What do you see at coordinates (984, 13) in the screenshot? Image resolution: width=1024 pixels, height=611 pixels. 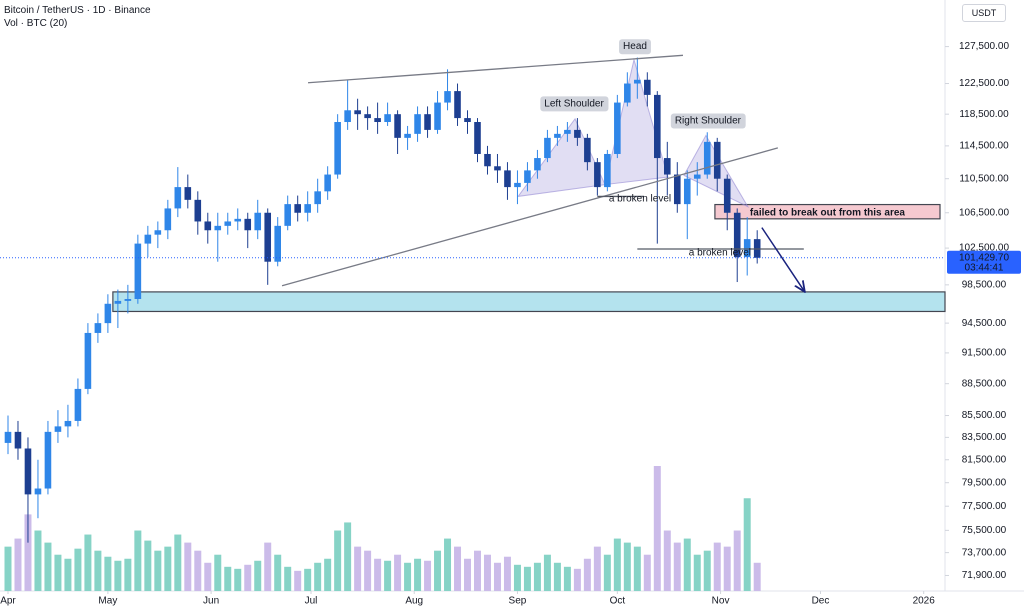 I see `currency-button: USDT` at bounding box center [984, 13].